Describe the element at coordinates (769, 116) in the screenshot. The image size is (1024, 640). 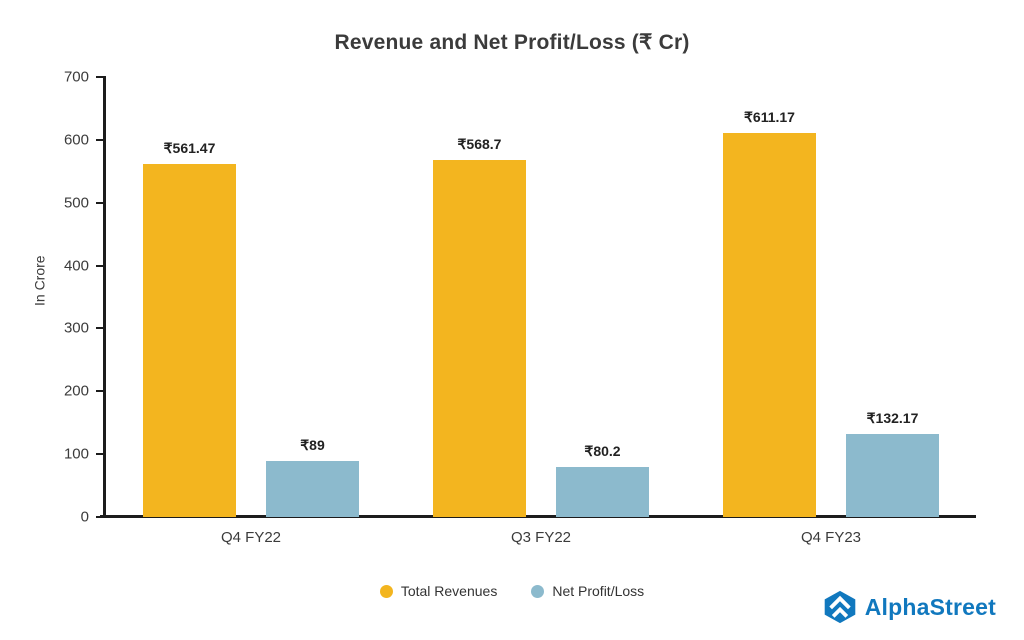
I see `bar-value-label: ₹611.17` at that location.